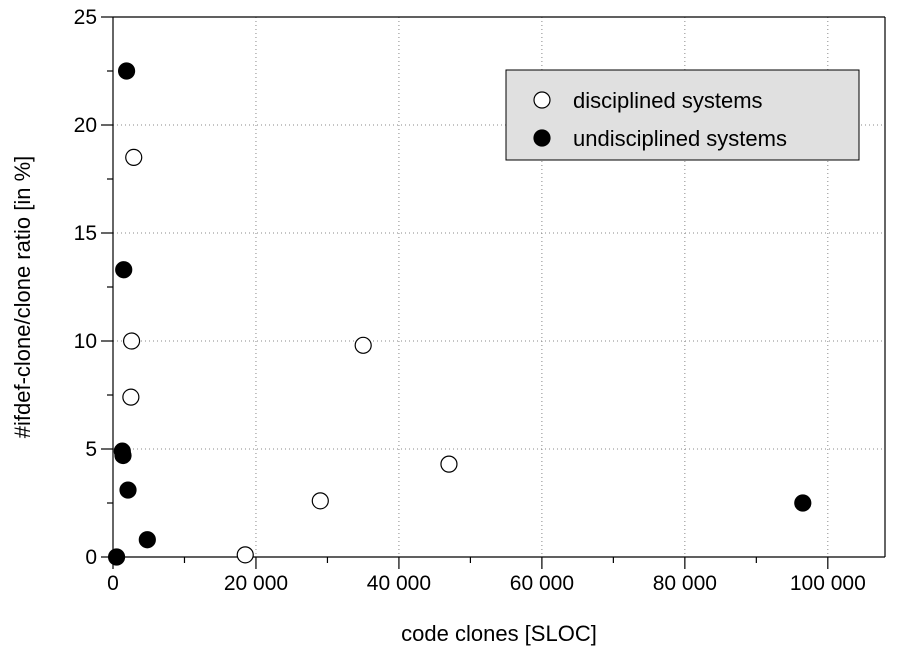 This screenshot has width=901, height=649. I want to click on y-axis-title: #ifdef-clone/clone ratio [in %], so click(22, 297).